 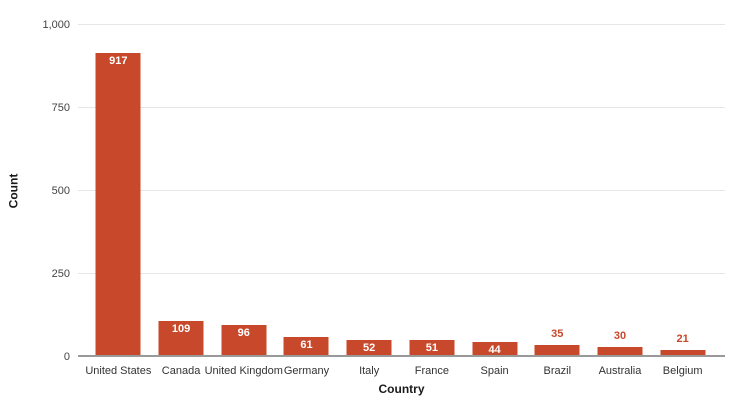 I want to click on bar-germany, so click(x=306, y=346).